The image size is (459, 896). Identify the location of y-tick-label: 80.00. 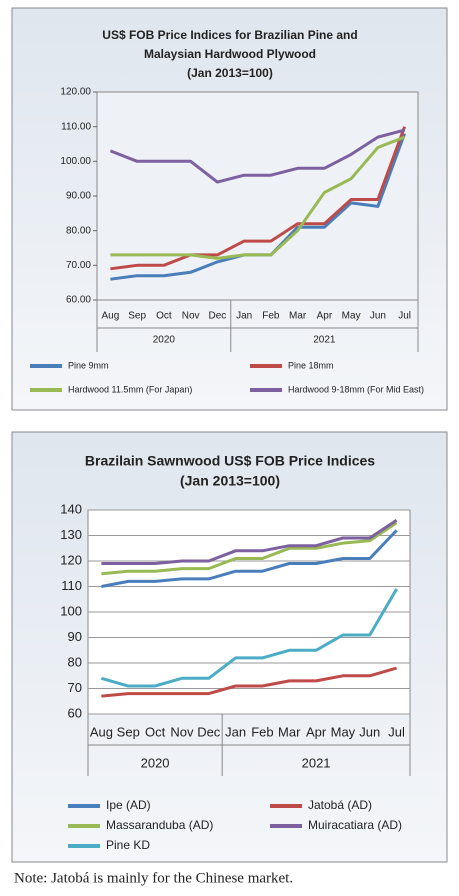
(78, 230).